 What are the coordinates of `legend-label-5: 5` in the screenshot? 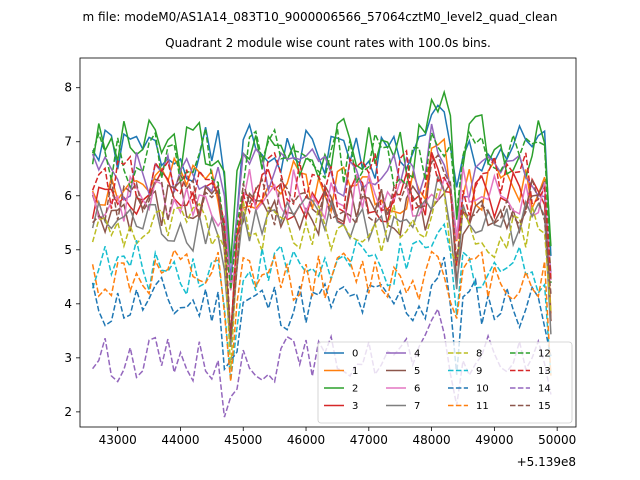 It's located at (417, 371).